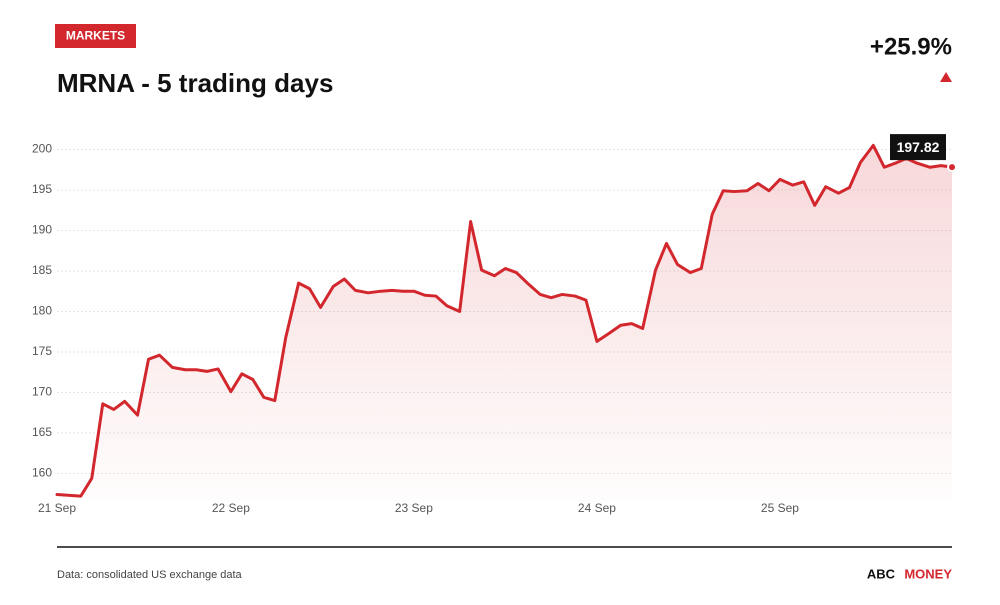  I want to click on x-tick-label: 24 Sep, so click(597, 508).